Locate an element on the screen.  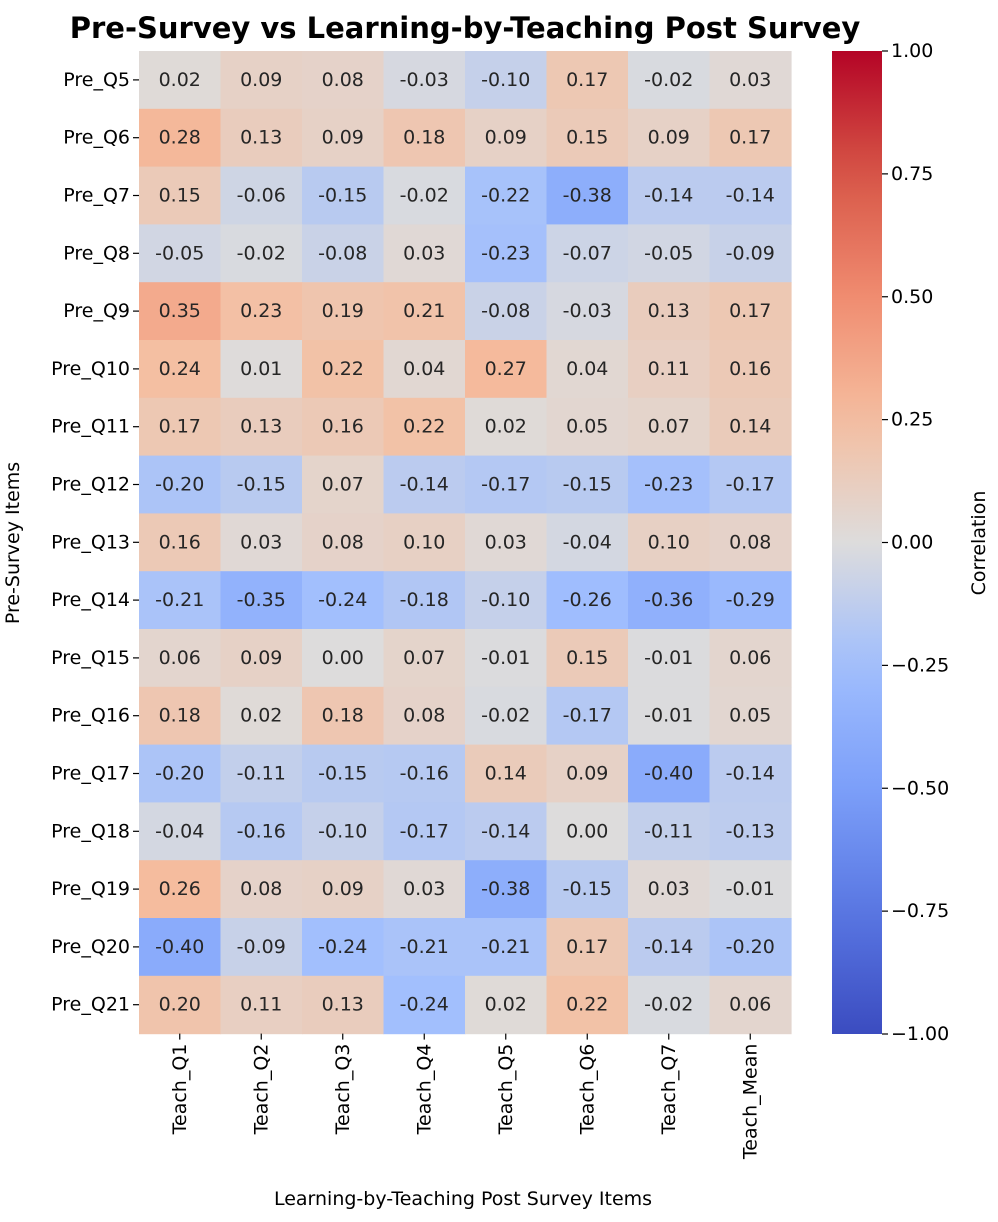
cell-value-label: -0.17 is located at coordinates (505, 485).